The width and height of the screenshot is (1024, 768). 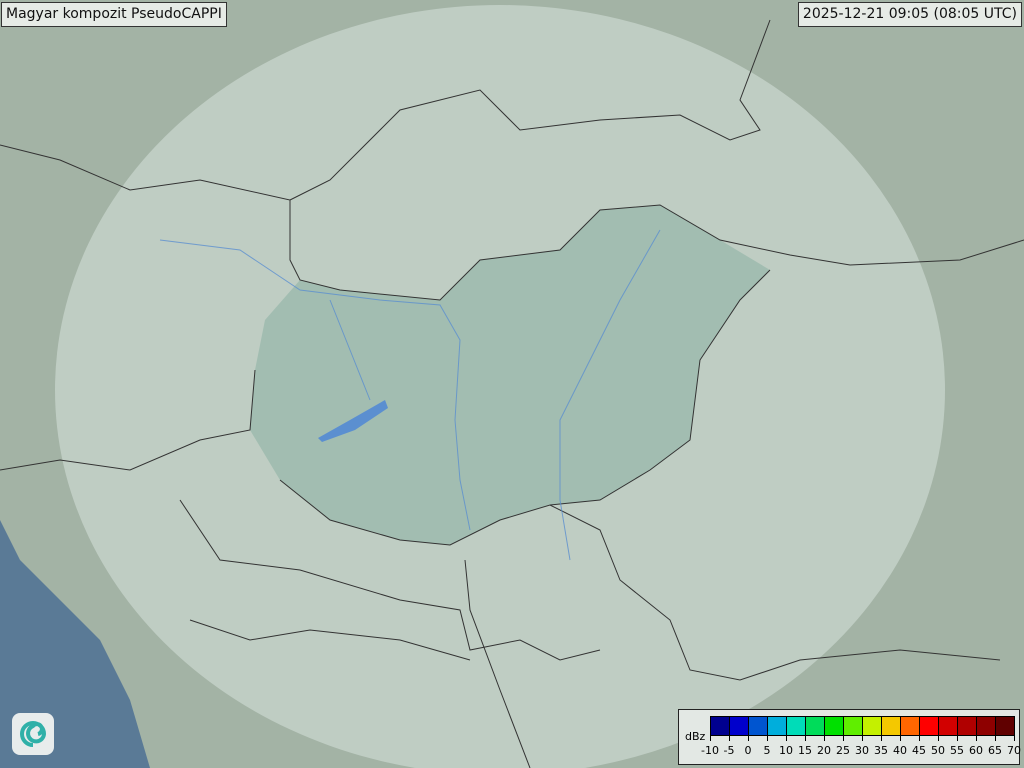 What do you see at coordinates (786, 750) in the screenshot?
I see `legend-tick-label: 10` at bounding box center [786, 750].